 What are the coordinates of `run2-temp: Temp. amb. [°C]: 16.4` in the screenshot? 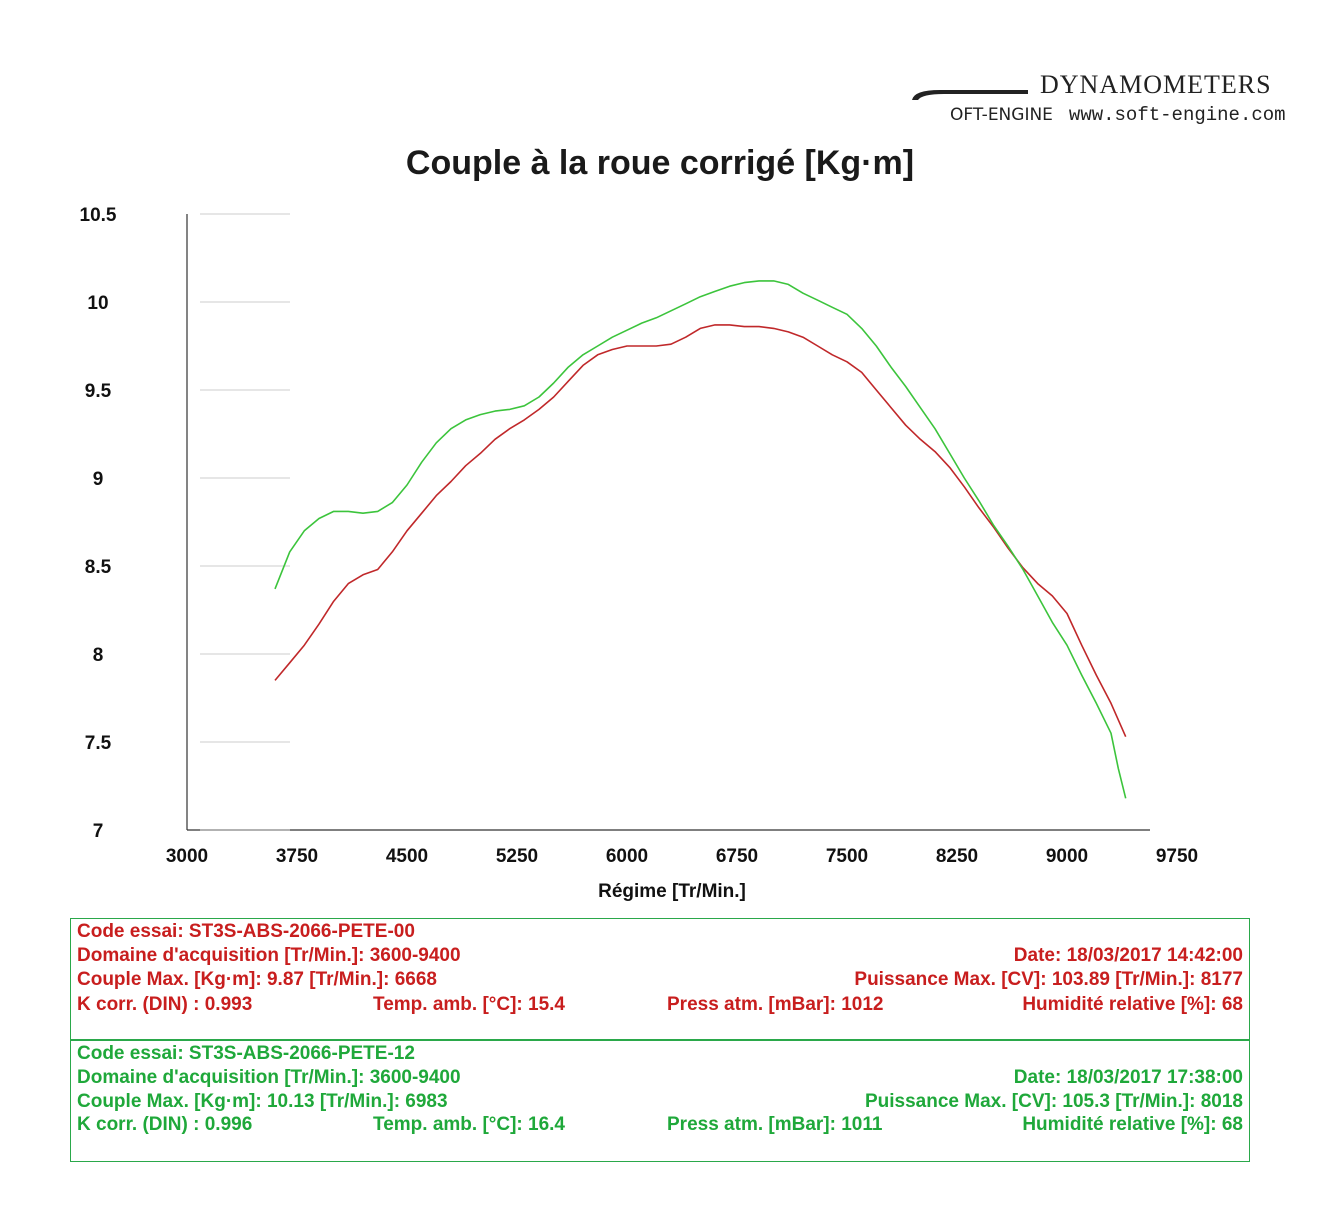 It's located at (469, 1124).